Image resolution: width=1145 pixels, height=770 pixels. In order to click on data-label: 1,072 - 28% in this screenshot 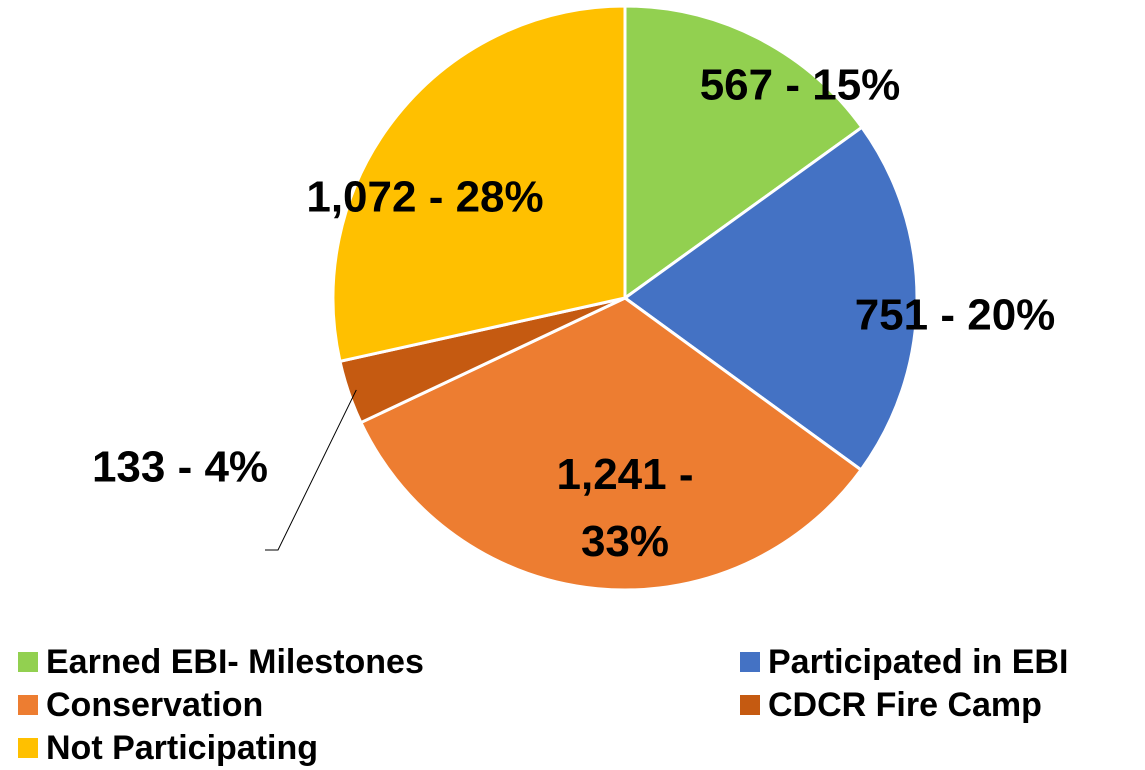, I will do `click(424, 197)`.